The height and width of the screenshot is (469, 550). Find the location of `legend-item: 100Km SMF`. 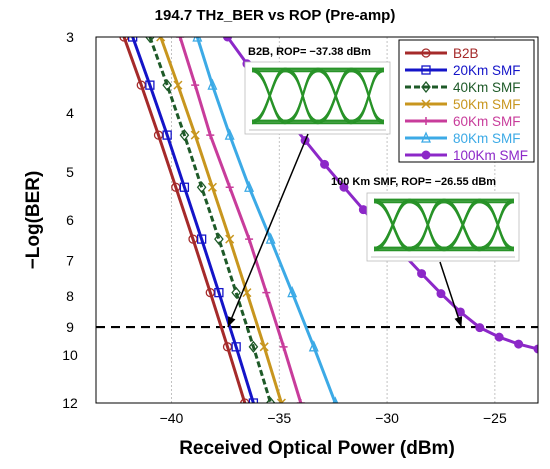

legend-item: 100Km SMF is located at coordinates (466, 155).